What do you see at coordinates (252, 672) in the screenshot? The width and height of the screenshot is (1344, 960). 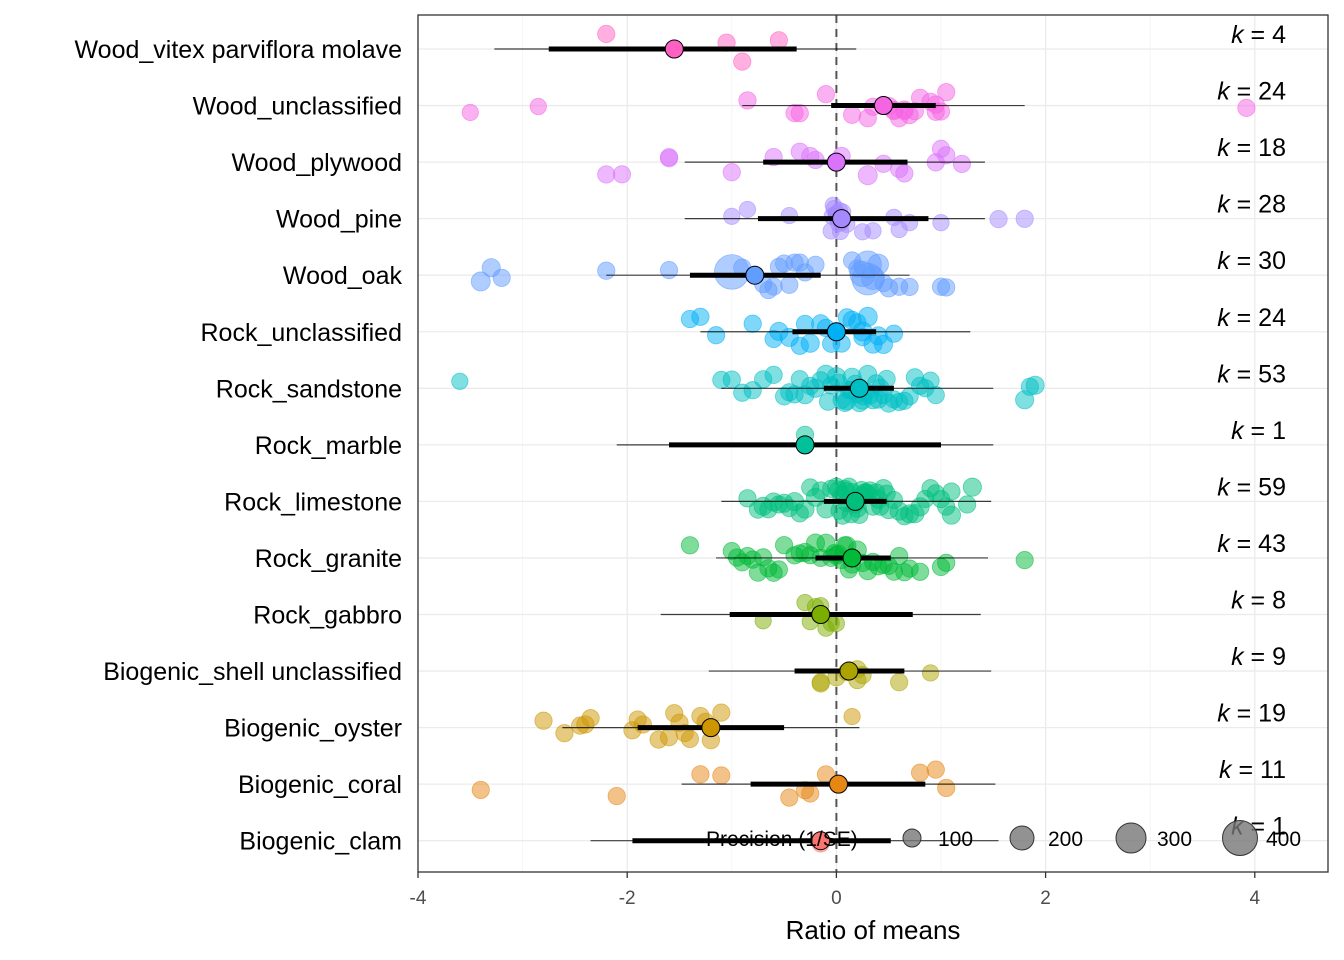 I see `category-label: Biogenic_shell unclassified` at bounding box center [252, 672].